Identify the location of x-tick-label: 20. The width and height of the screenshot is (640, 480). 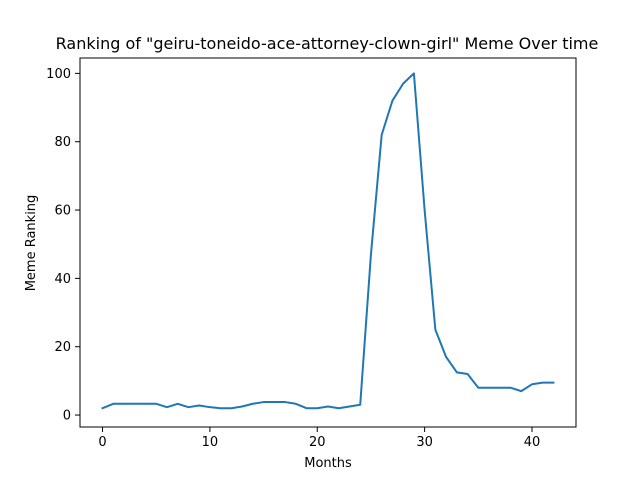
(317, 442).